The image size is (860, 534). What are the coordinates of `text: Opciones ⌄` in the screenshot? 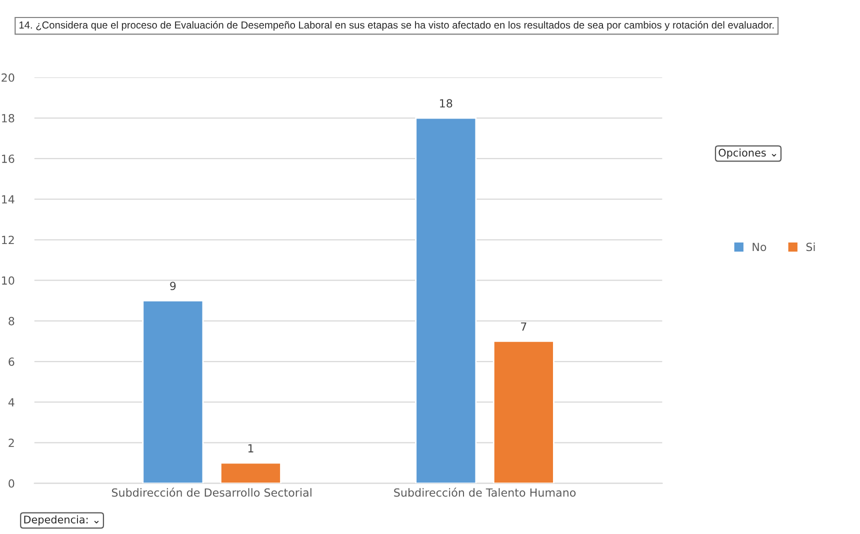 It's located at (747, 153).